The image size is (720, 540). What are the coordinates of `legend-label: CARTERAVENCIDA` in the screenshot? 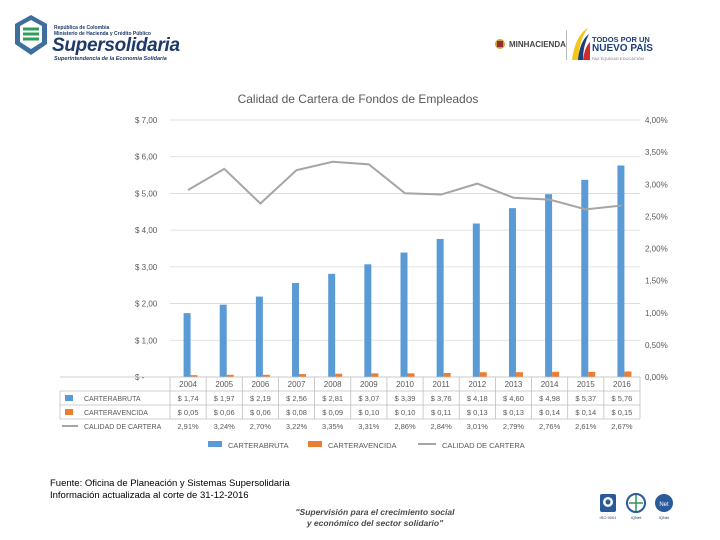 It's located at (362, 445).